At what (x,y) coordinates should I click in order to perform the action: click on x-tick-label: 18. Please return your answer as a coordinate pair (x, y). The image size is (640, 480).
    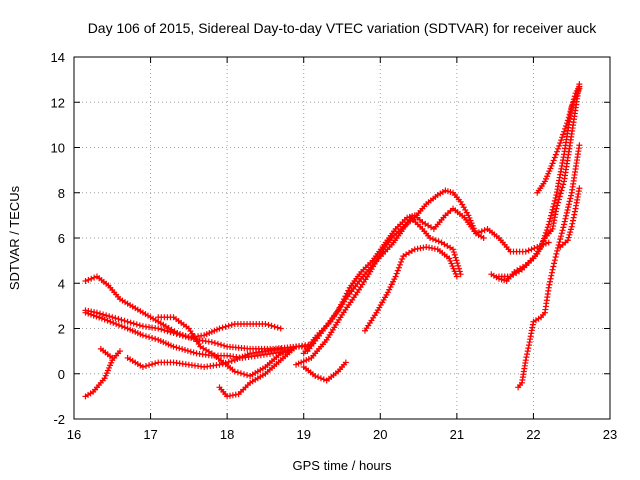
    Looking at the image, I should click on (227, 434).